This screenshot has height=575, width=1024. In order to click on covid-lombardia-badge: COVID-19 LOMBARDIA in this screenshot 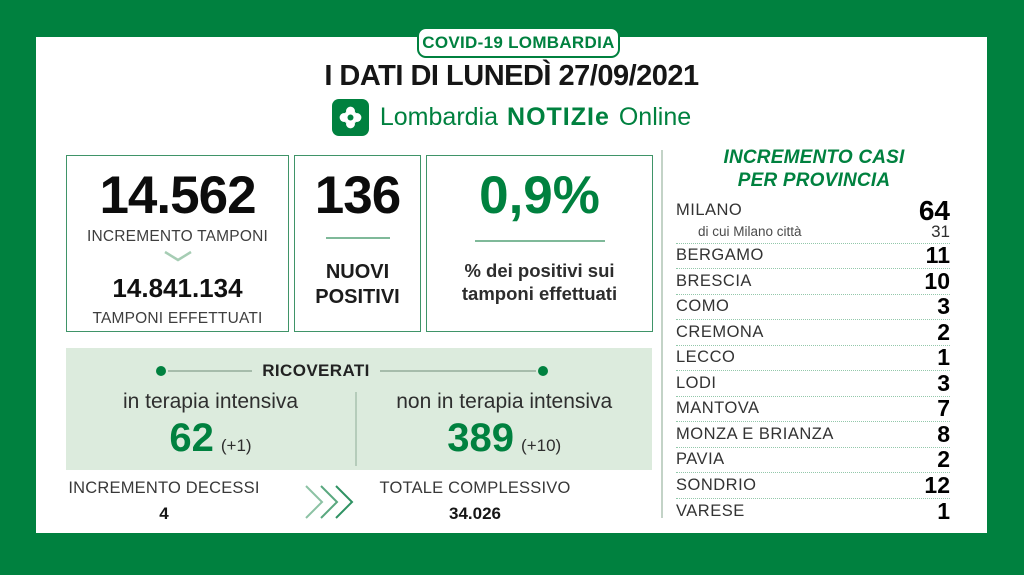, I will do `click(518, 42)`.